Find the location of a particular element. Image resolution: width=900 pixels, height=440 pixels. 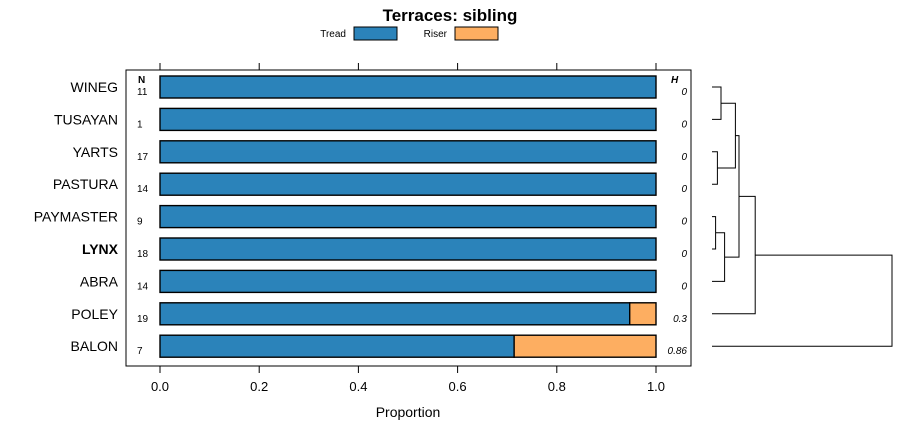

h-column-header: H is located at coordinates (675, 80).